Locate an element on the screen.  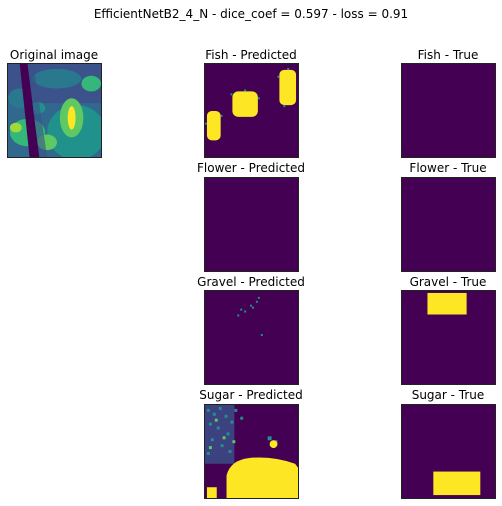
original-image is located at coordinates (54, 110).